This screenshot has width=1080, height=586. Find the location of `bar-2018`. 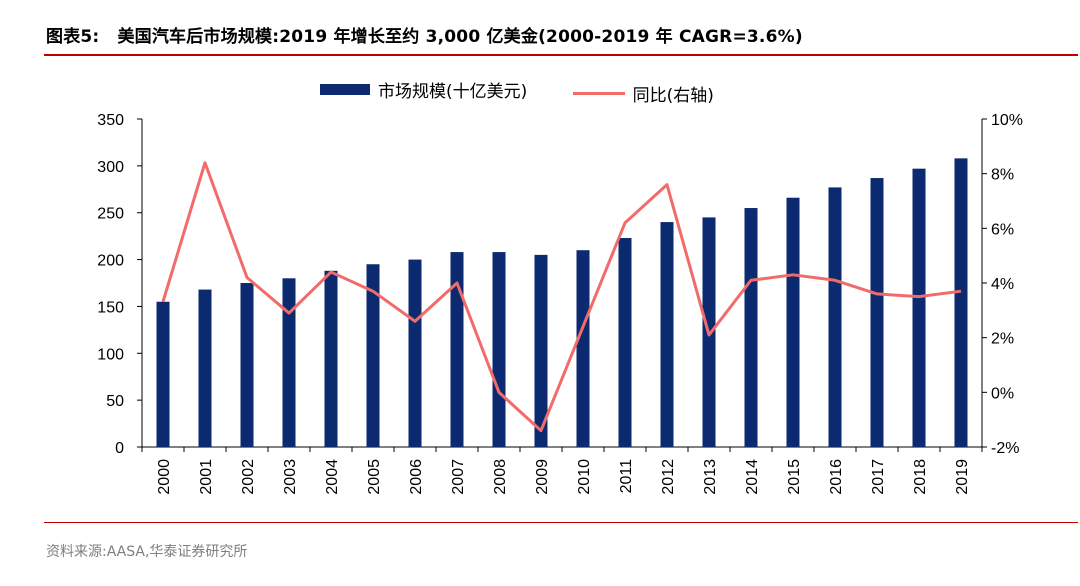

bar-2018 is located at coordinates (919, 307).